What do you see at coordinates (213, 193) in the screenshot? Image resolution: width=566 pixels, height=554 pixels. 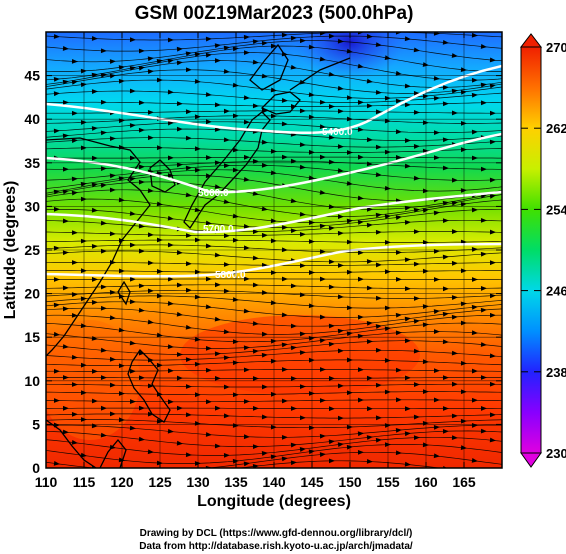 I see `contour-label-5600: 5600.0` at bounding box center [213, 193].